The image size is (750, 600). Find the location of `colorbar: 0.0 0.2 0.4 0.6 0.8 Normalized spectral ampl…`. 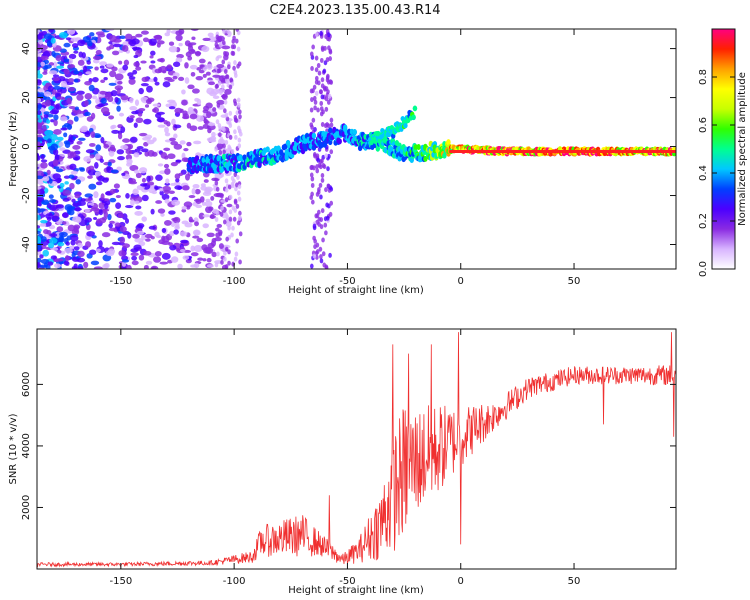

colorbar: 0.0 0.2 0.4 0.6 0.8 Normalized spectral ampl… is located at coordinates (723, 152).